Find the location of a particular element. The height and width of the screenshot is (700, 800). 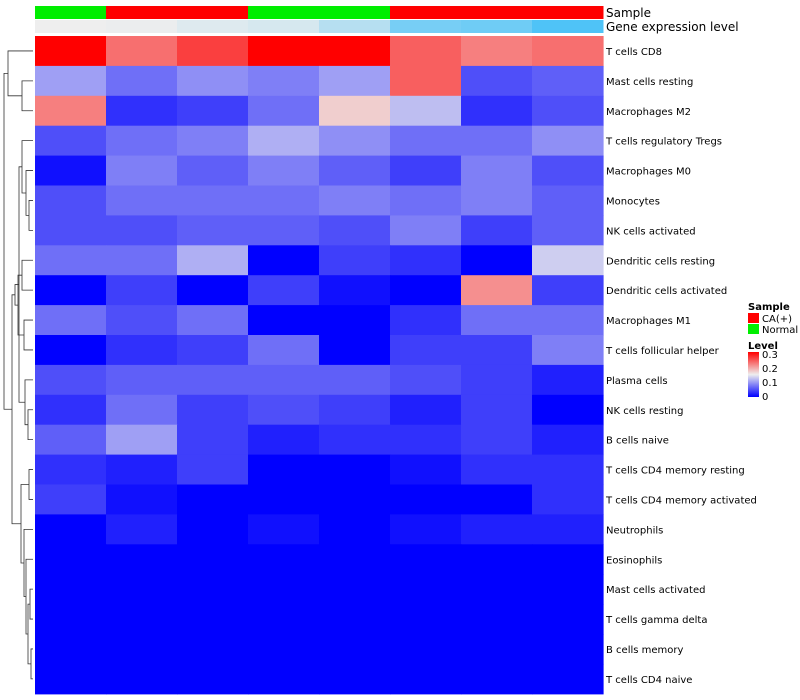

row-label: B cells memory is located at coordinates (644, 650).